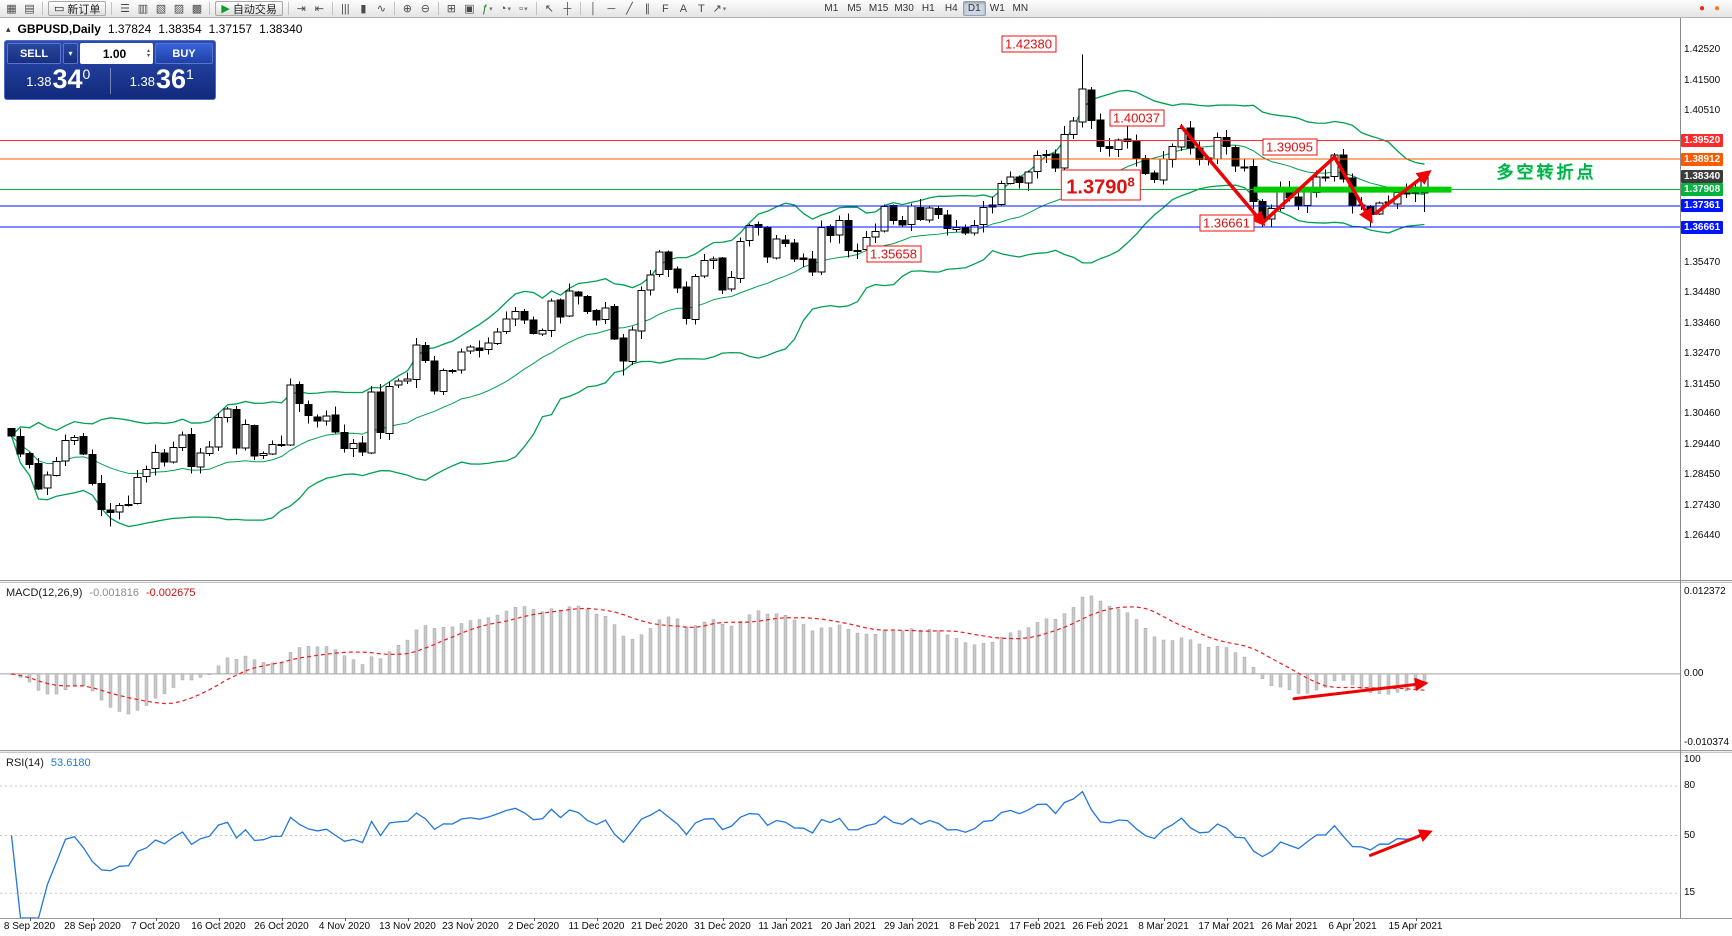  I want to click on trendline-icon: ╱, so click(629, 9).